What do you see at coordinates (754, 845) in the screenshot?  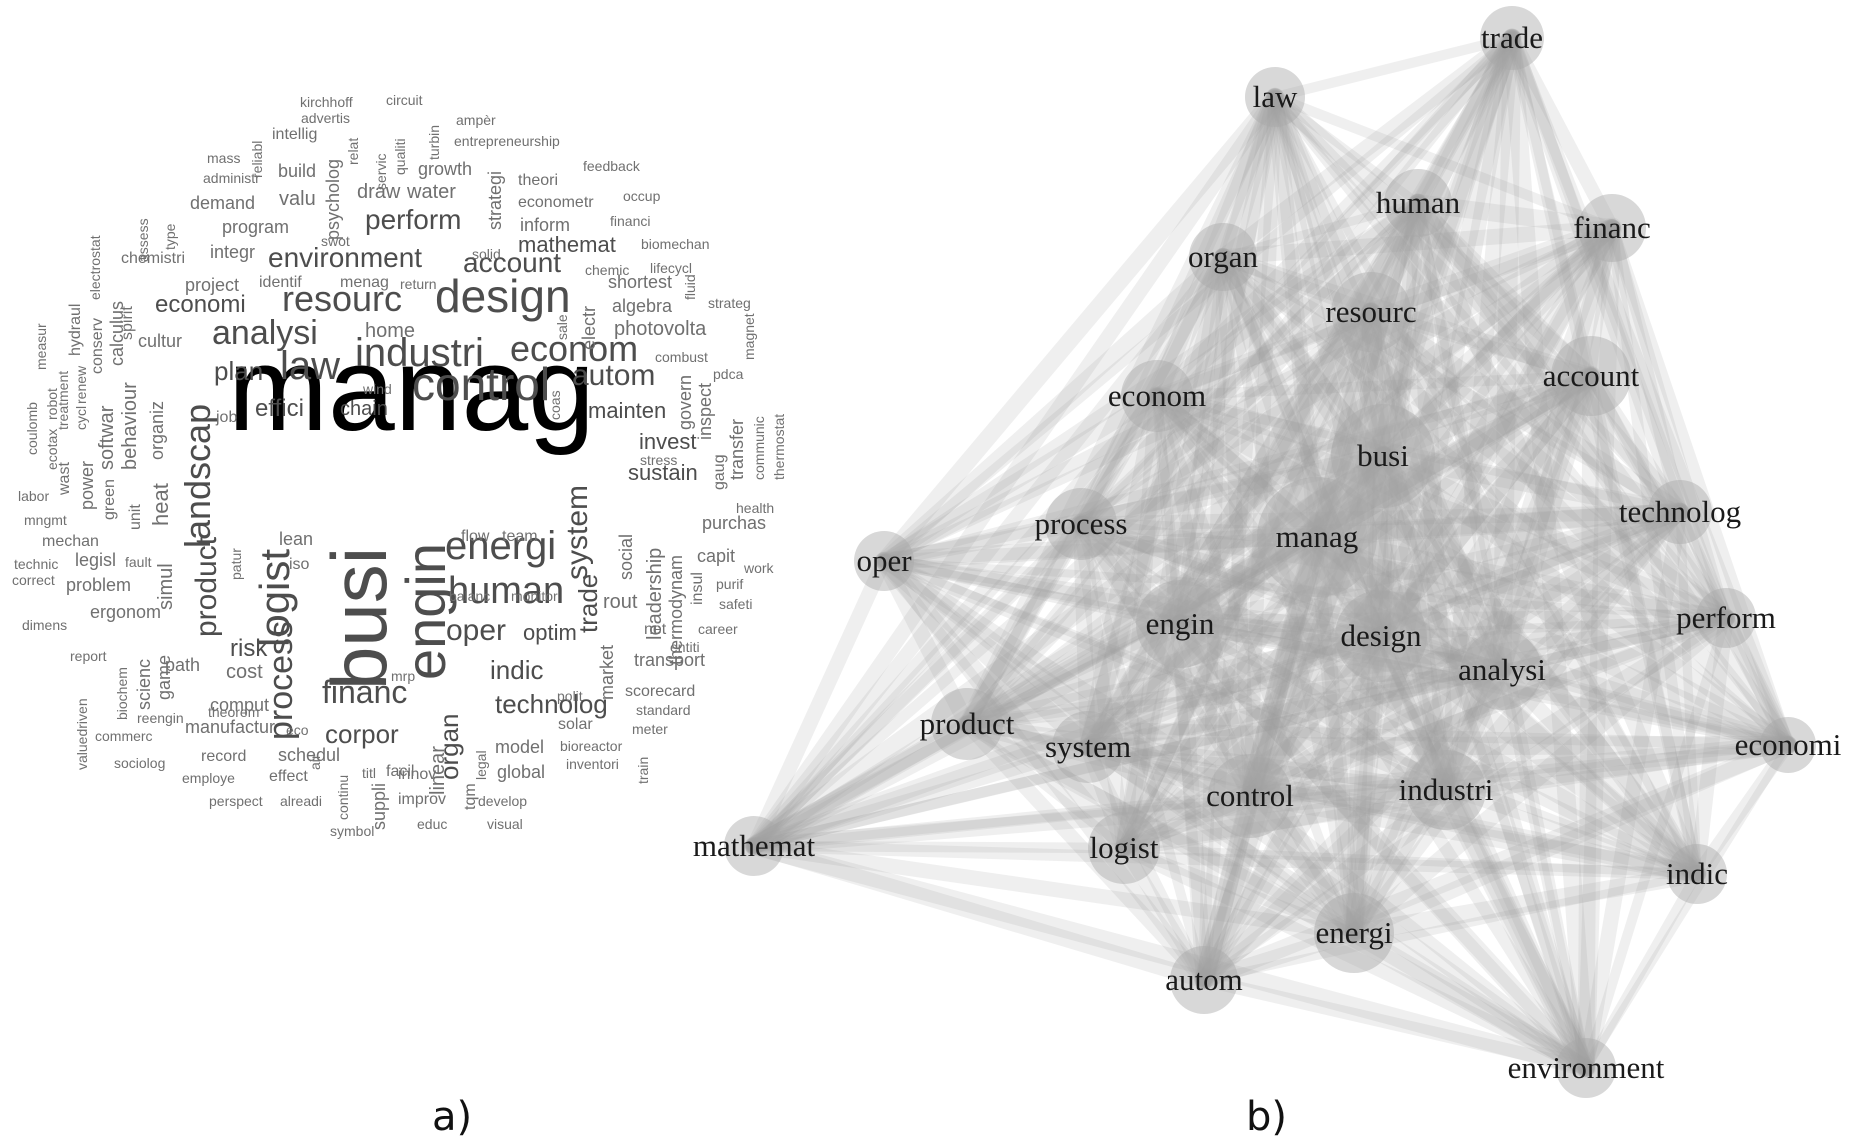 I see `node-label-mathemat: mathemat` at bounding box center [754, 845].